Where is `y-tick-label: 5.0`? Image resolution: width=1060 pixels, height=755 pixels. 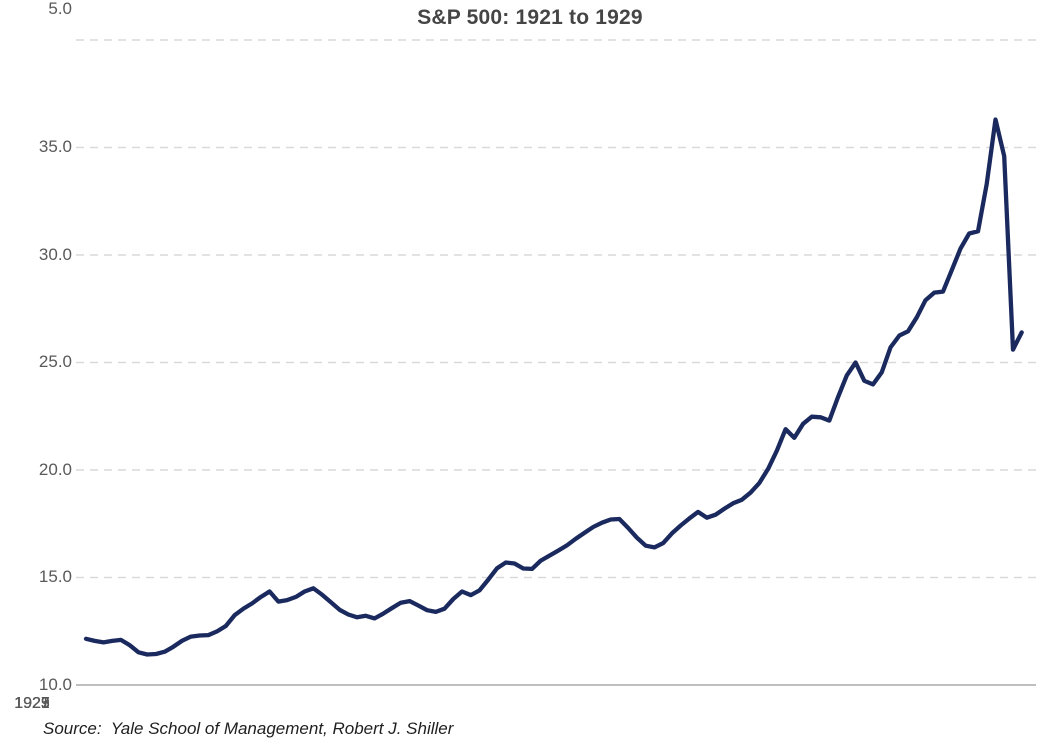 y-tick-label: 5.0 is located at coordinates (60, 9).